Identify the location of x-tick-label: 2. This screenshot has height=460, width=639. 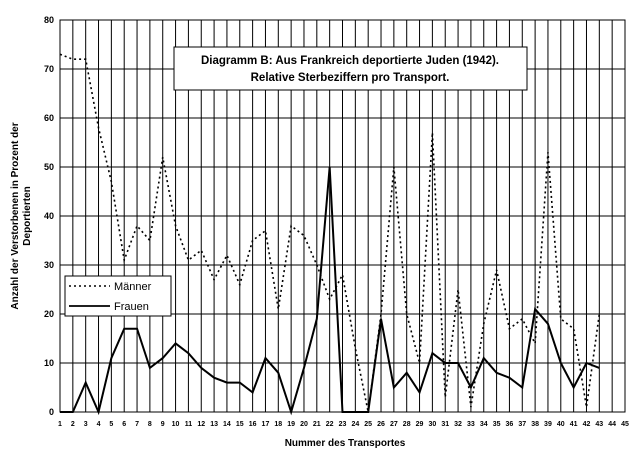
(73, 424).